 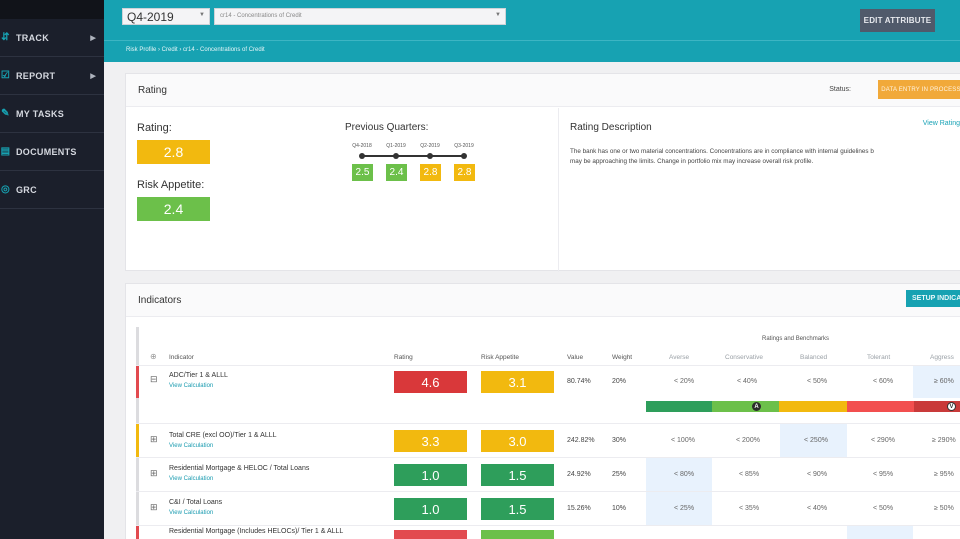 What do you see at coordinates (517, 441) in the screenshot?
I see `appetite-badge: 3.0` at bounding box center [517, 441].